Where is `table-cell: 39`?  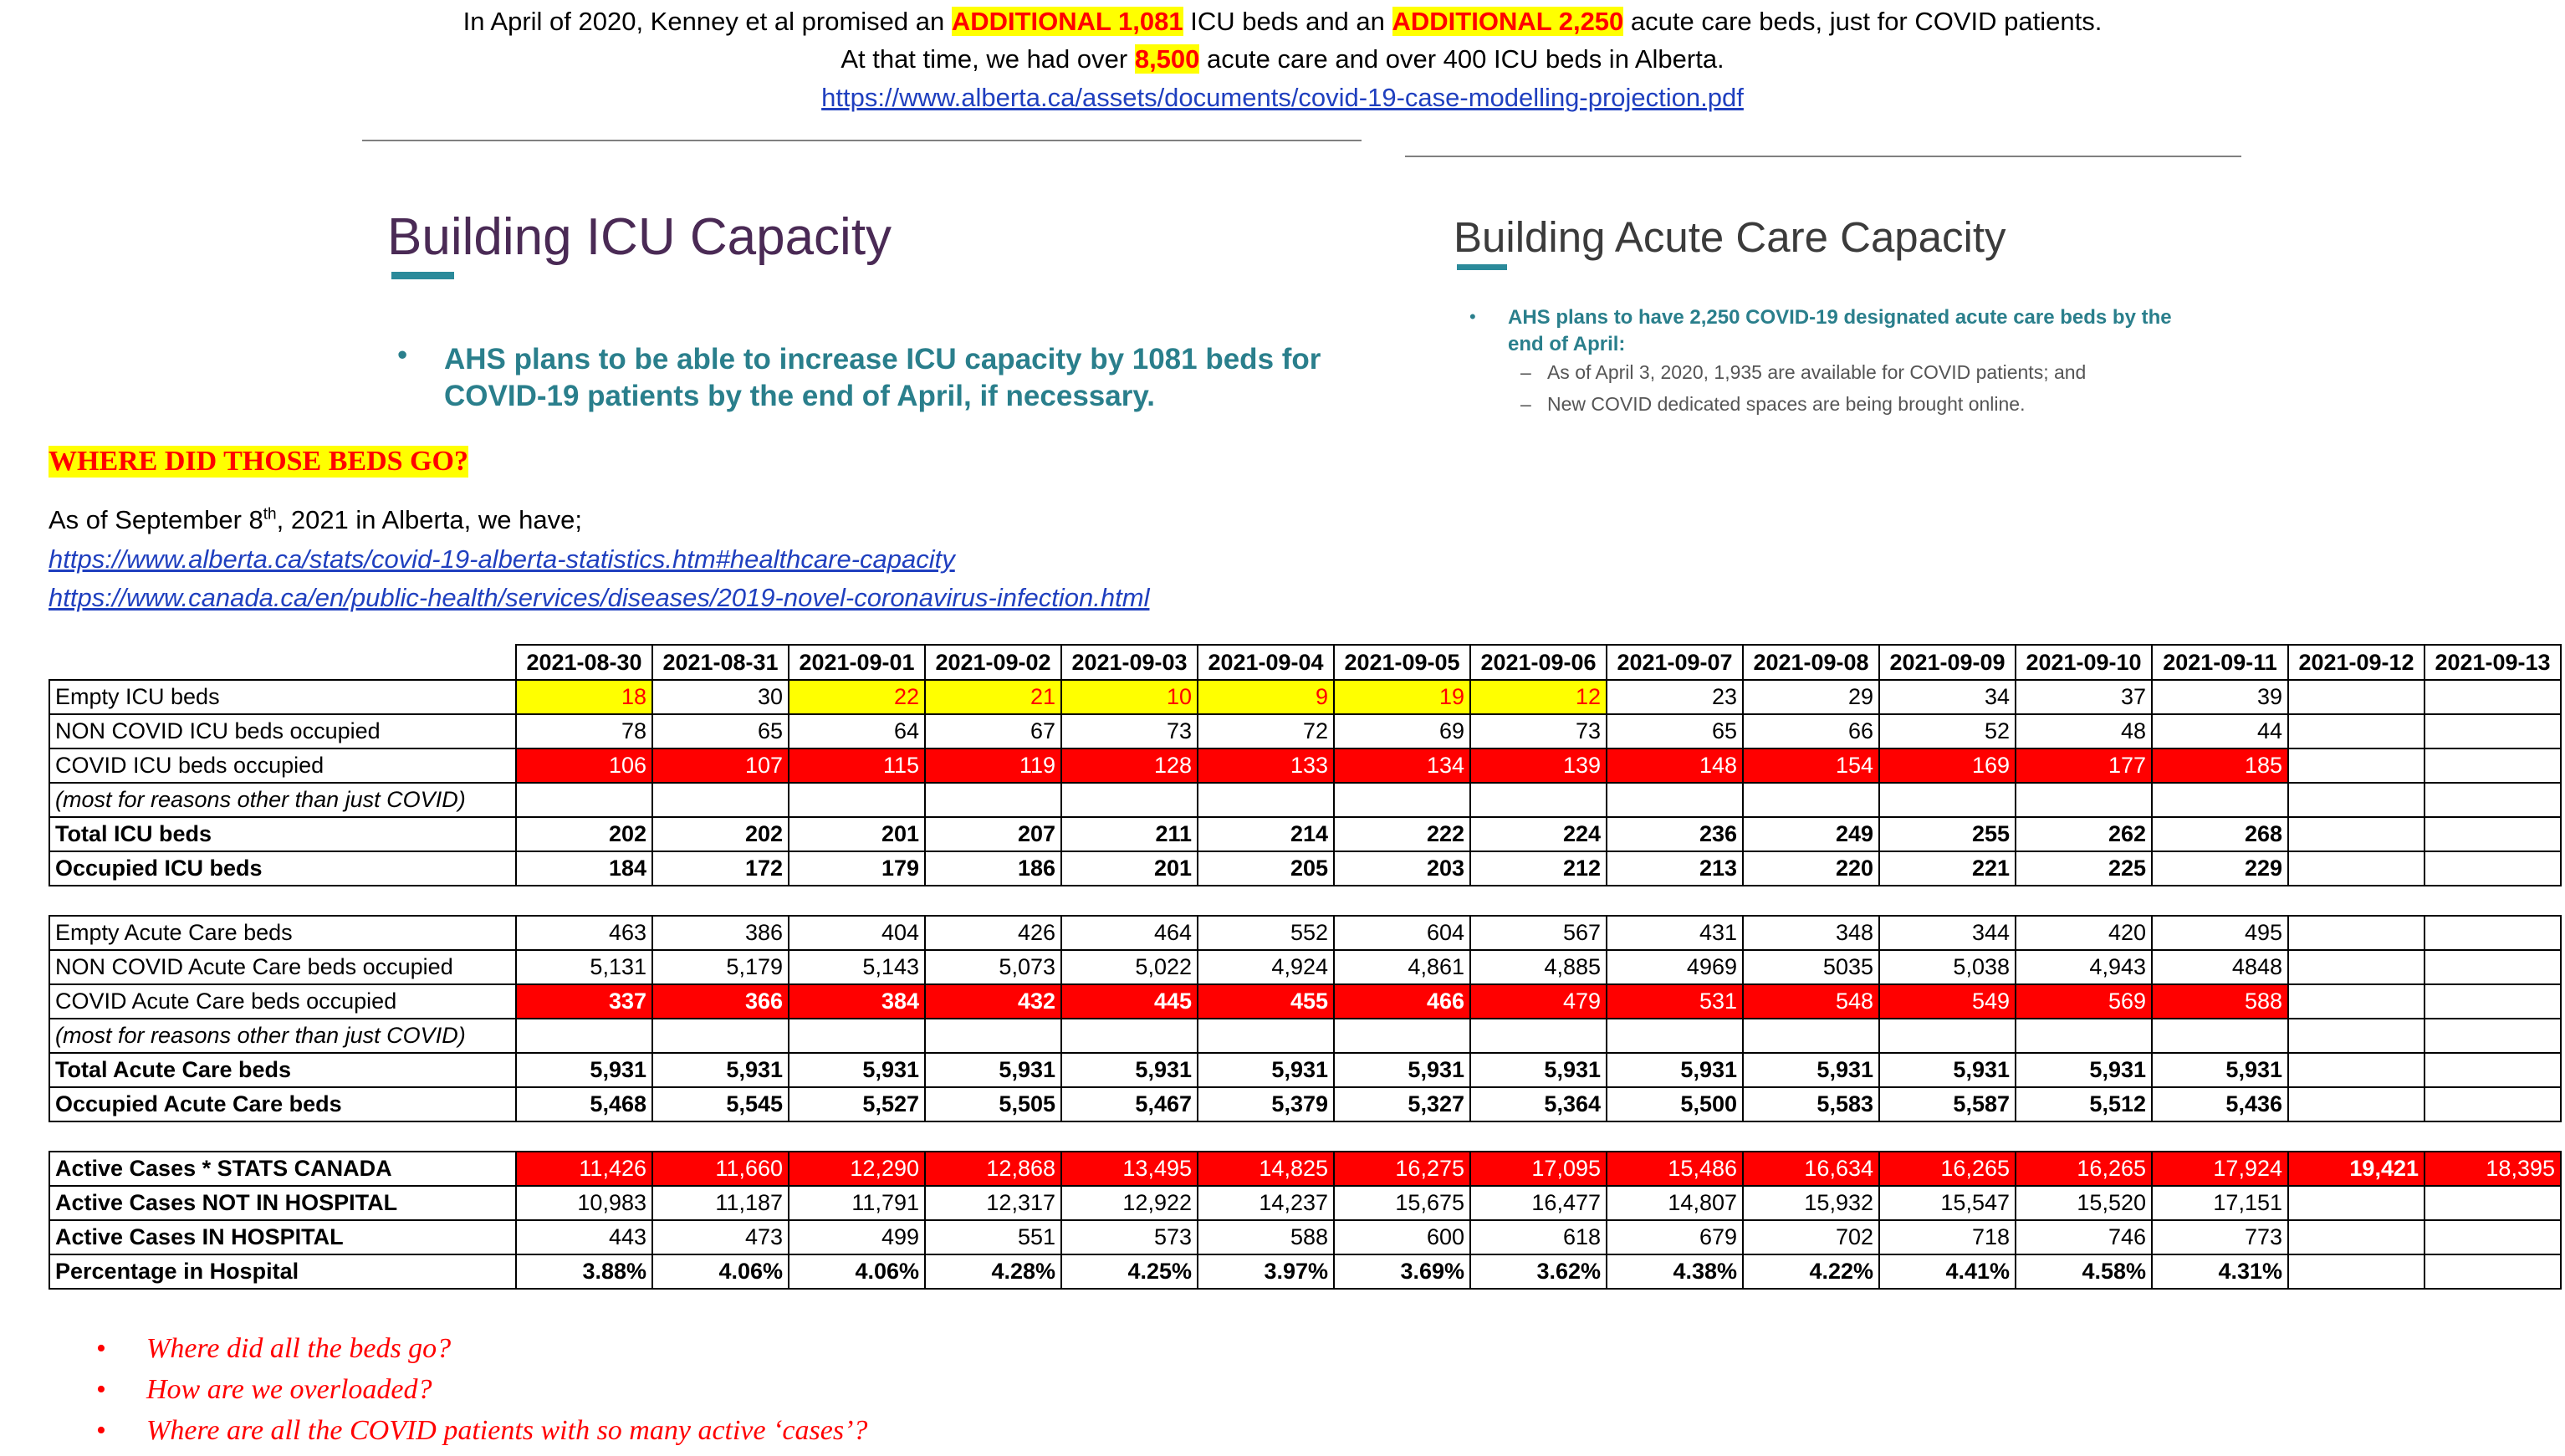 table-cell: 39 is located at coordinates (2220, 697).